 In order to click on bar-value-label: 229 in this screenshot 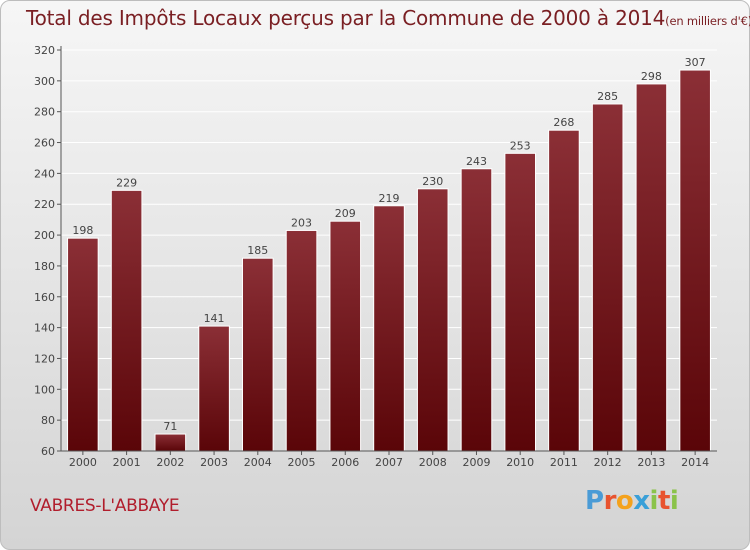, I will do `click(126, 182)`.